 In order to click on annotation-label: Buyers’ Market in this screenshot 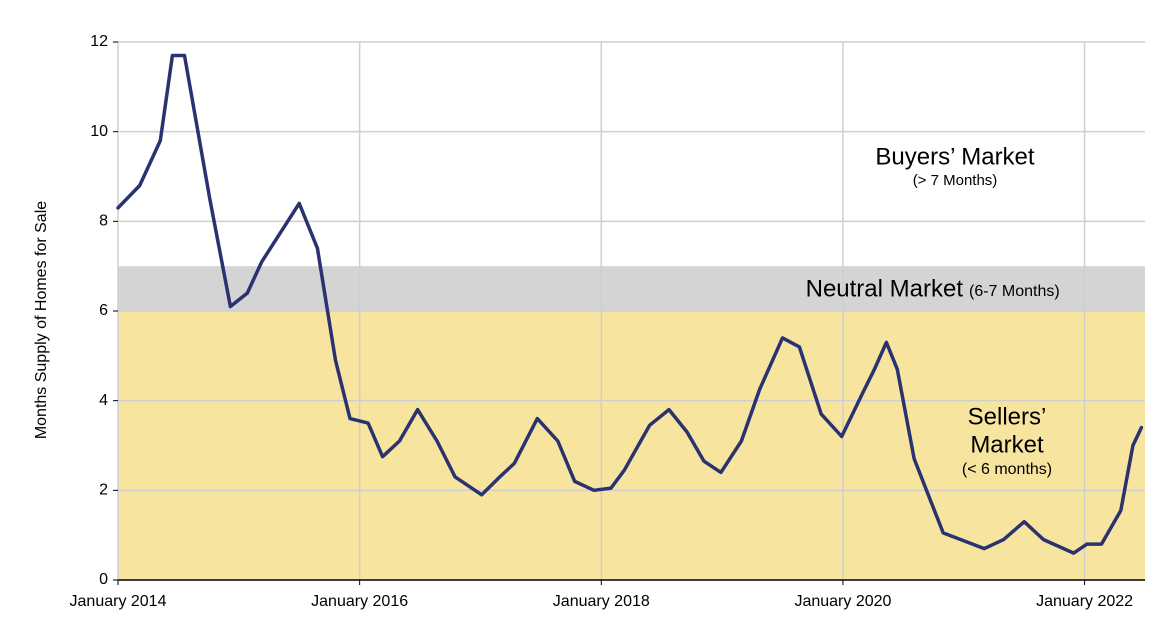, I will do `click(954, 156)`.